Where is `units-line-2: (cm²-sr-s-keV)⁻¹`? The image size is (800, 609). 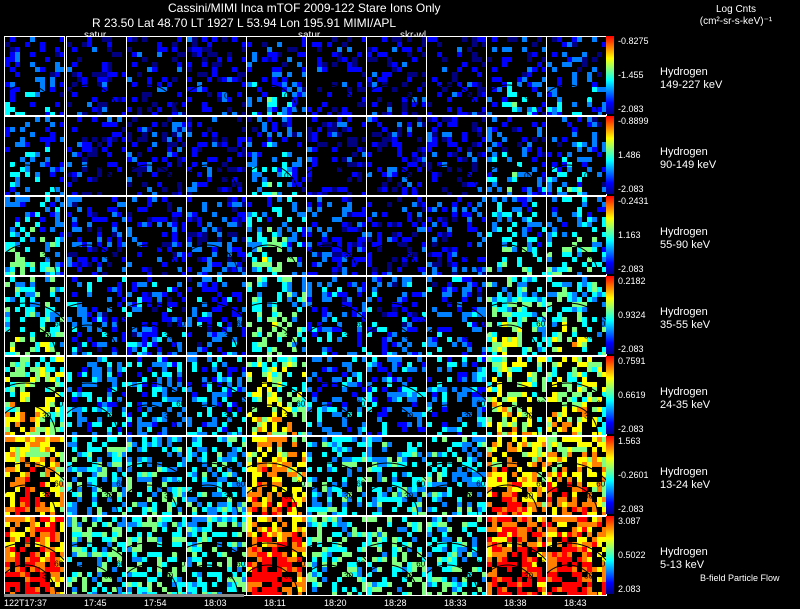
units-line-2: (cm²-sr-s-keV)⁻¹ is located at coordinates (736, 21).